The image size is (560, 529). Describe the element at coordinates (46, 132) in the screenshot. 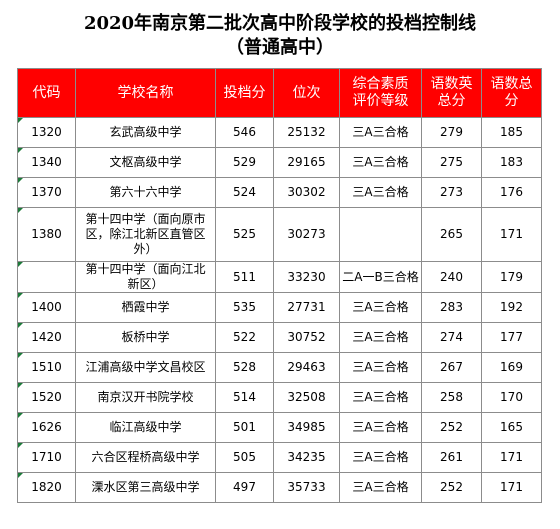

I see `cell-code: 1320` at that location.